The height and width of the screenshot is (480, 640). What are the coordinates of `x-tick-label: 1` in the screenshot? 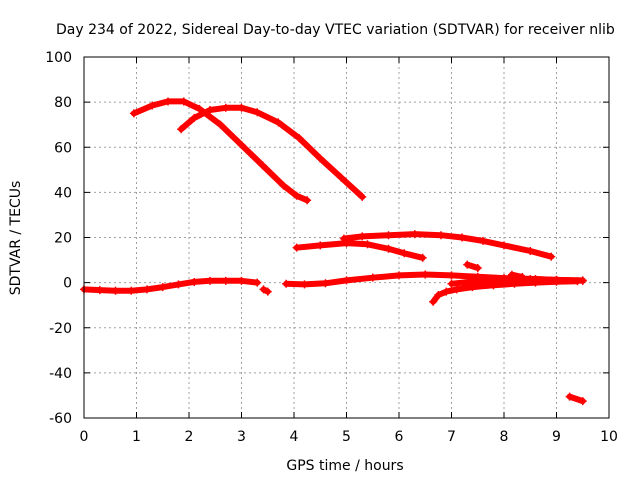 It's located at (136, 437).